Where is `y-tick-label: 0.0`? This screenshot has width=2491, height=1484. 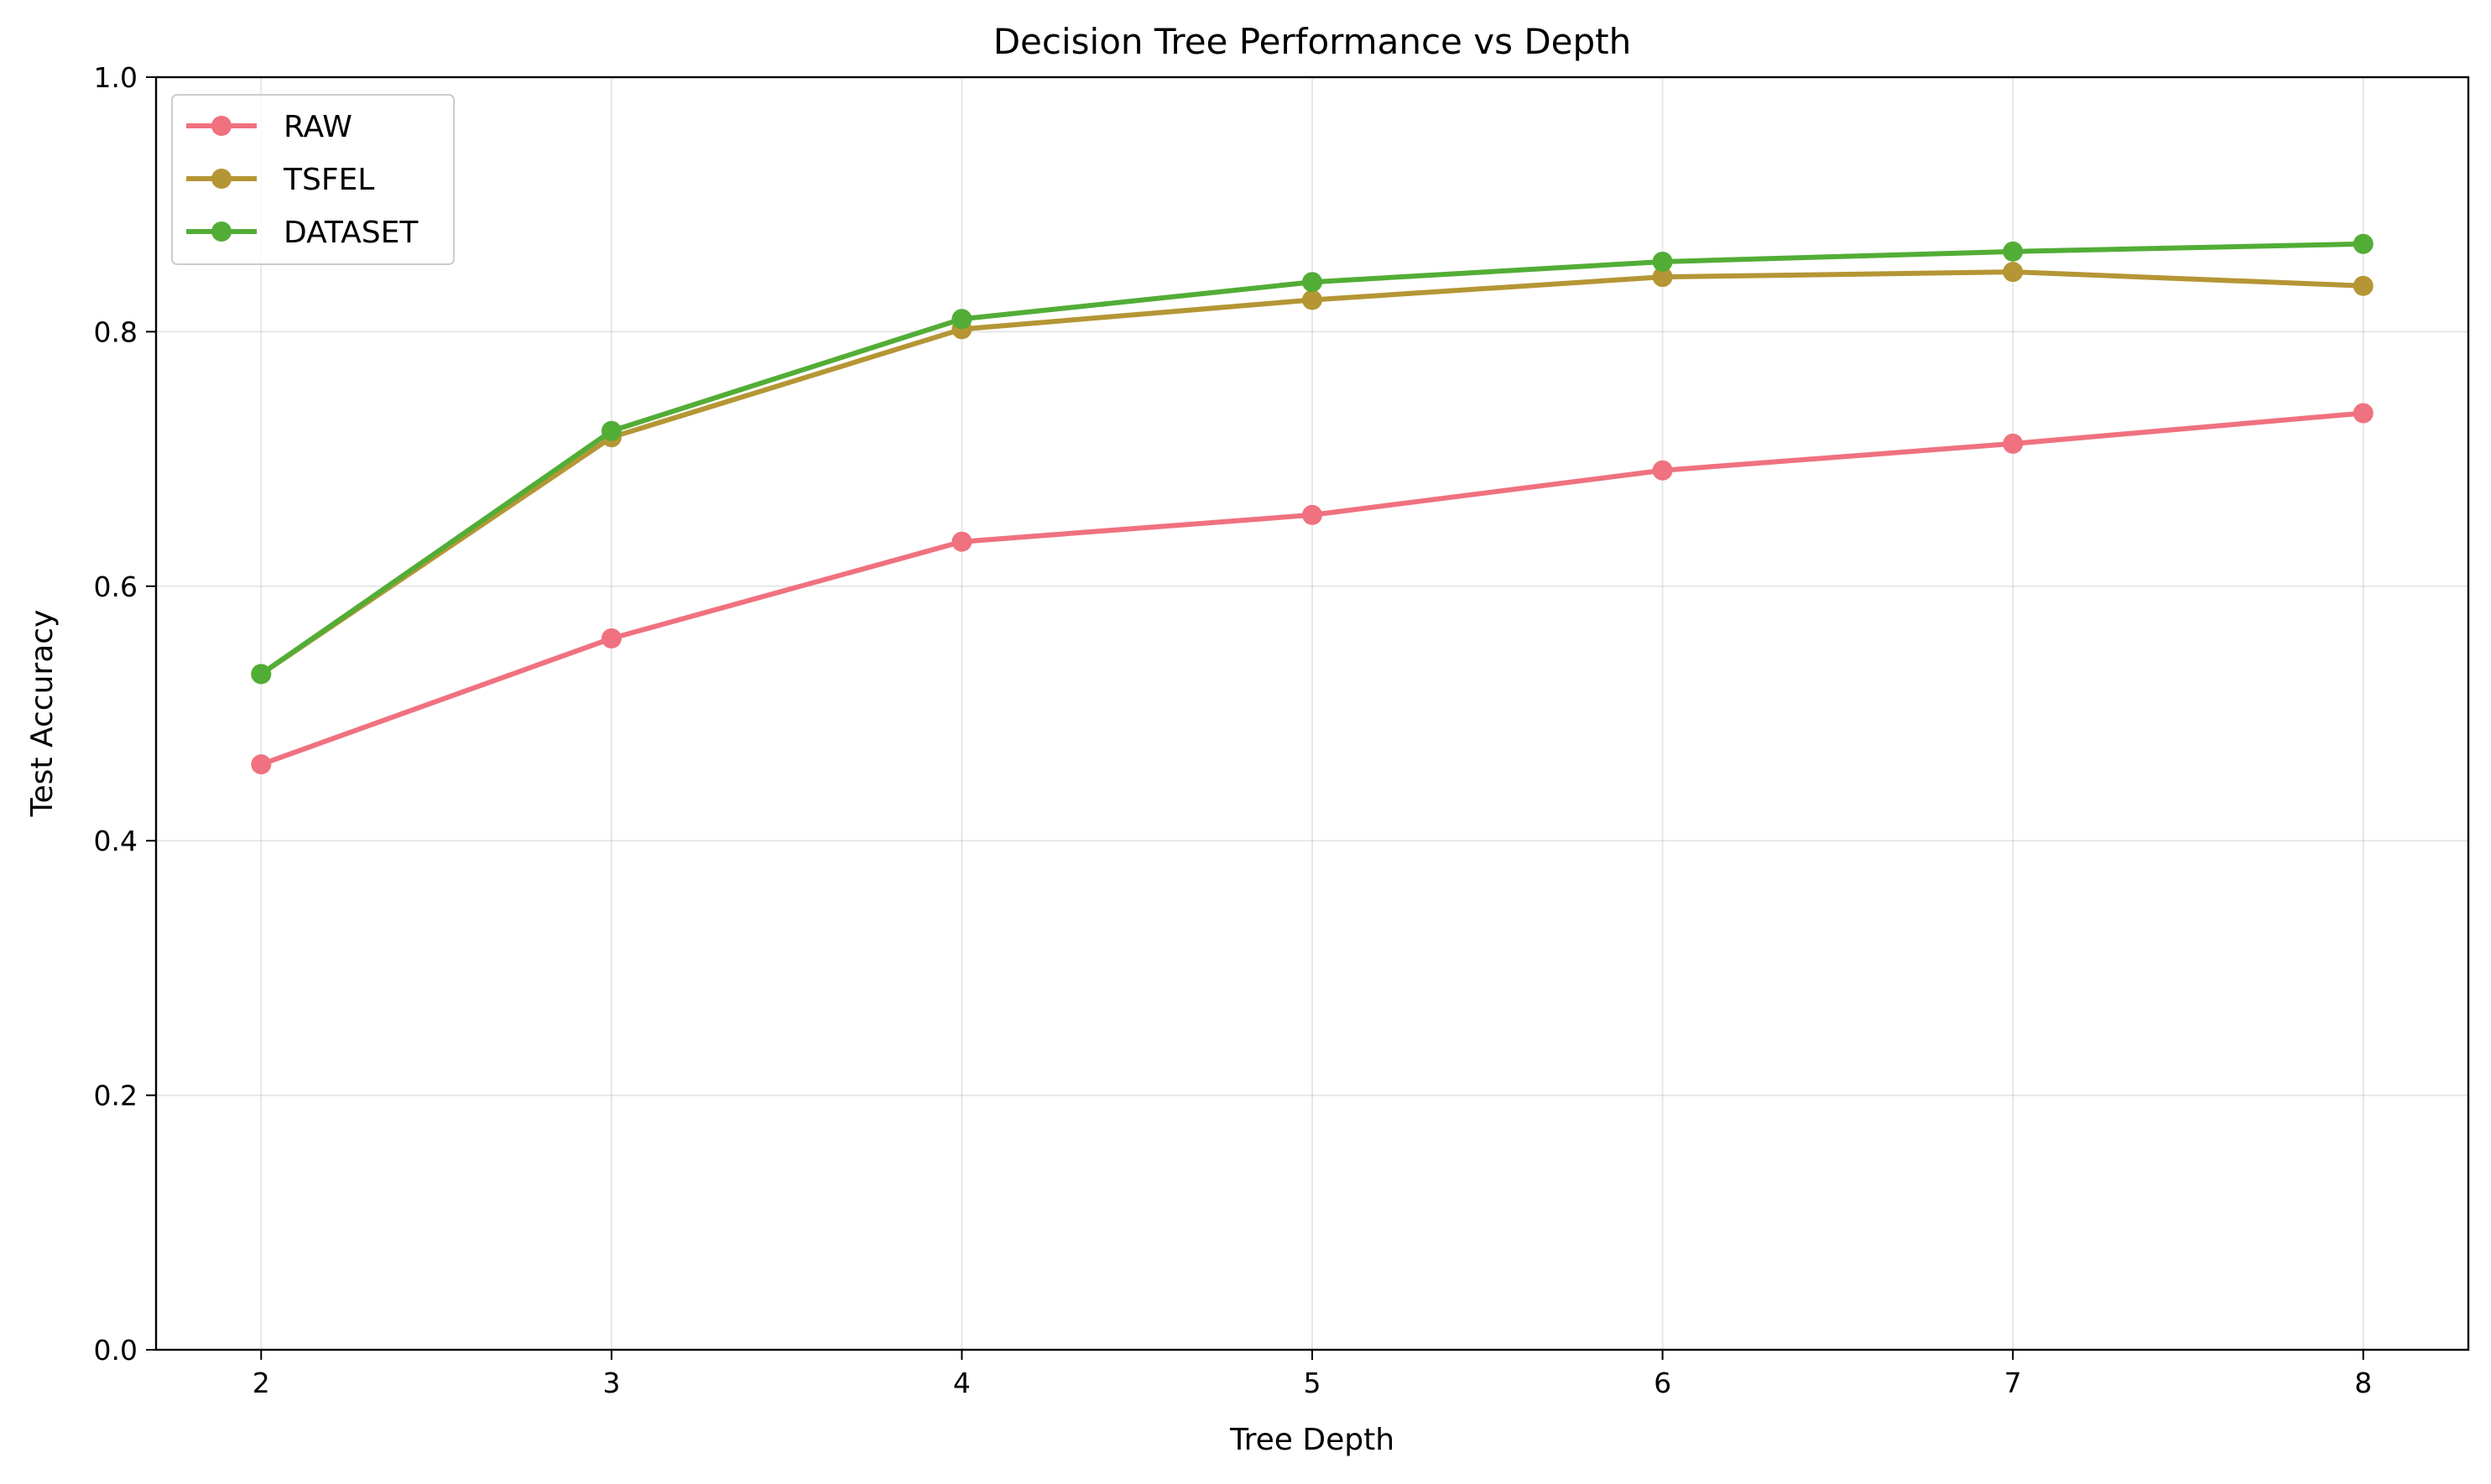
y-tick-label: 0.0 is located at coordinates (116, 1350).